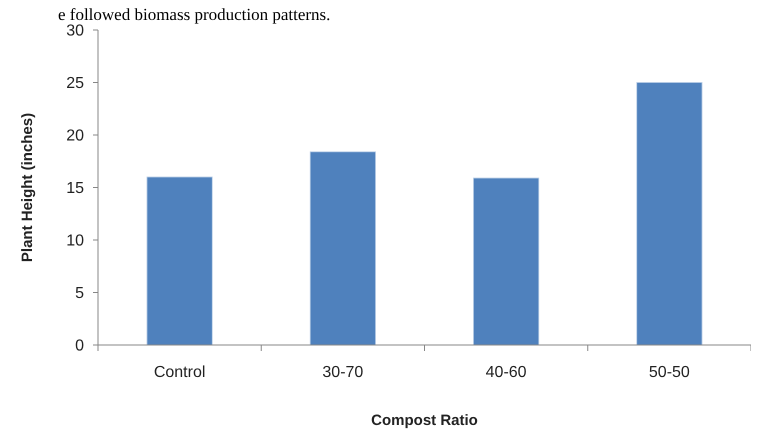 The image size is (759, 437). Describe the element at coordinates (424, 420) in the screenshot. I see `x-axis-title: Compost Ratio` at that location.